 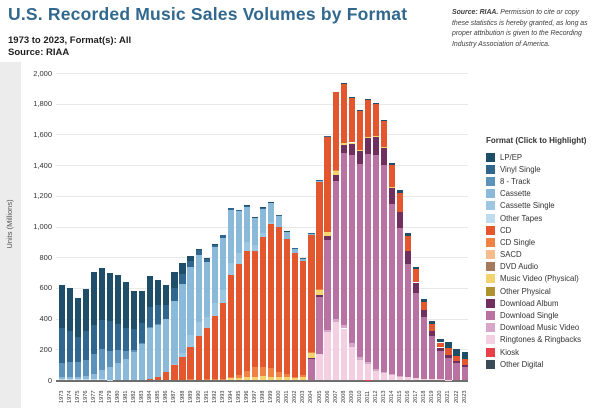 What do you see at coordinates (367, 99) in the screenshot?
I see `bar-segment-2011` at bounding box center [367, 99].